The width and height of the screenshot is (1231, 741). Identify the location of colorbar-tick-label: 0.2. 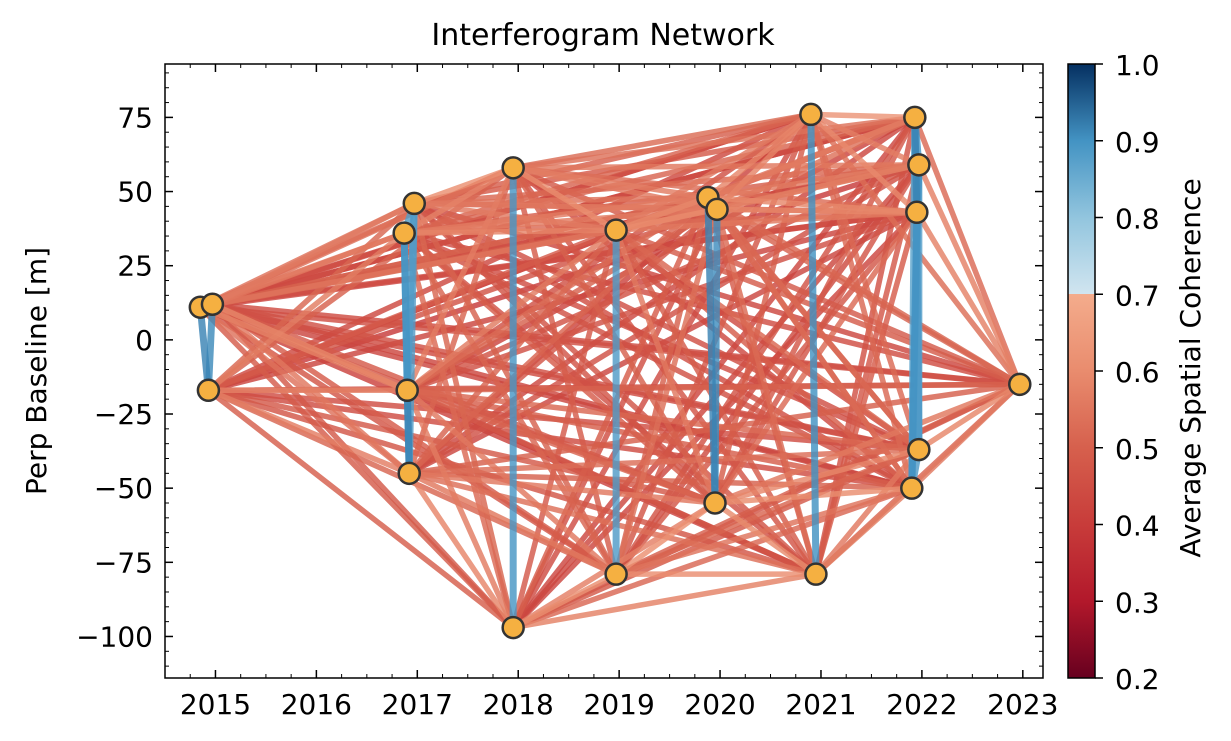
(1137, 679).